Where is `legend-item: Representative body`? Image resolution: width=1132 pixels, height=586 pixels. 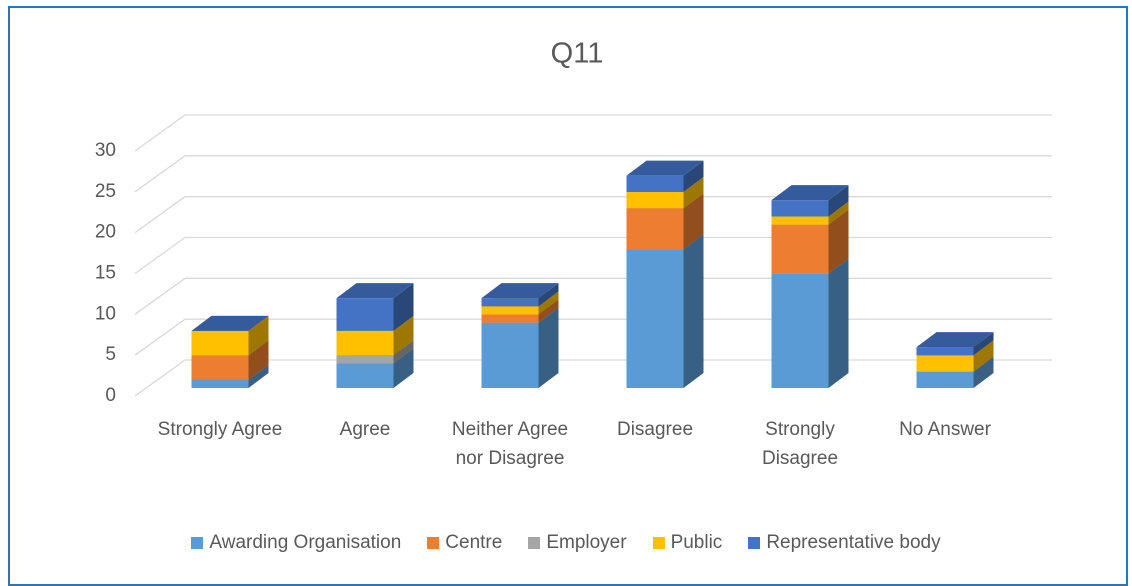 legend-item: Representative body is located at coordinates (844, 543).